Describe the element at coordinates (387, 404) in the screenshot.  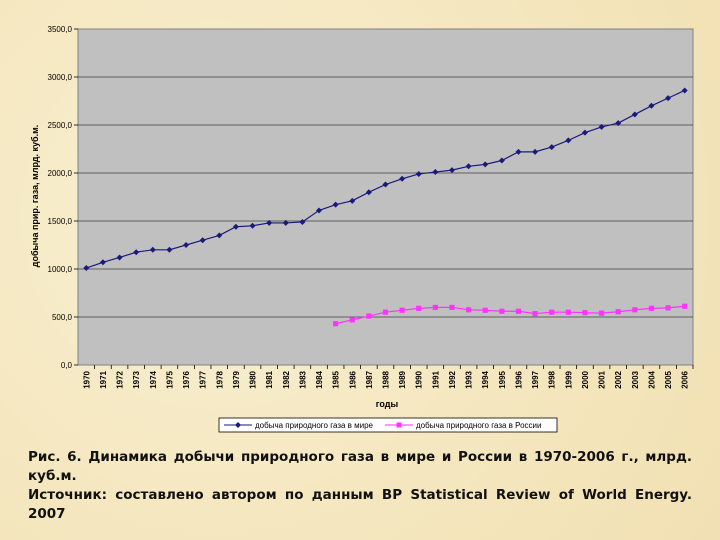
I see `x-axis-label: годы` at that location.